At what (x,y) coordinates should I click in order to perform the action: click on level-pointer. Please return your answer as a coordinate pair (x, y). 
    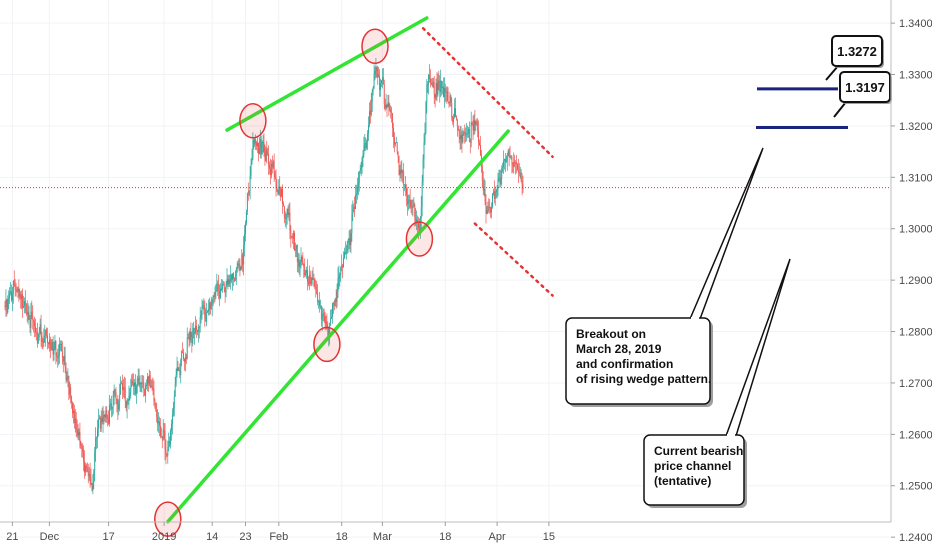
    Looking at the image, I should click on (832, 73).